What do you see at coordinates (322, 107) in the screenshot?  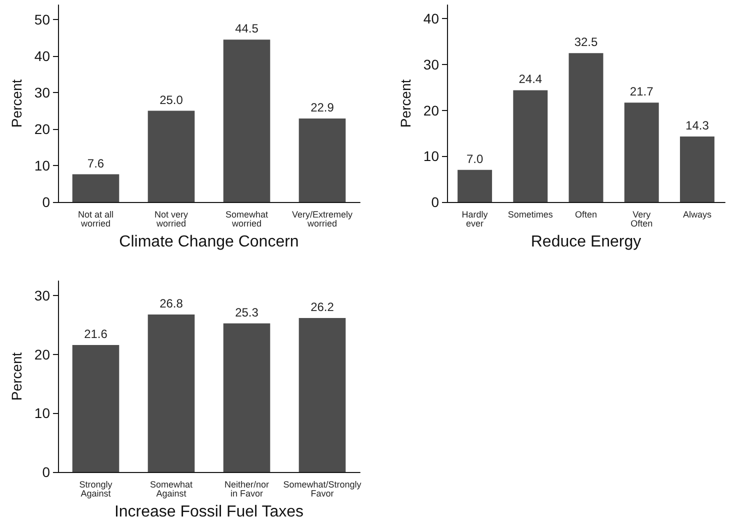 I see `data-label: 22.9` at bounding box center [322, 107].